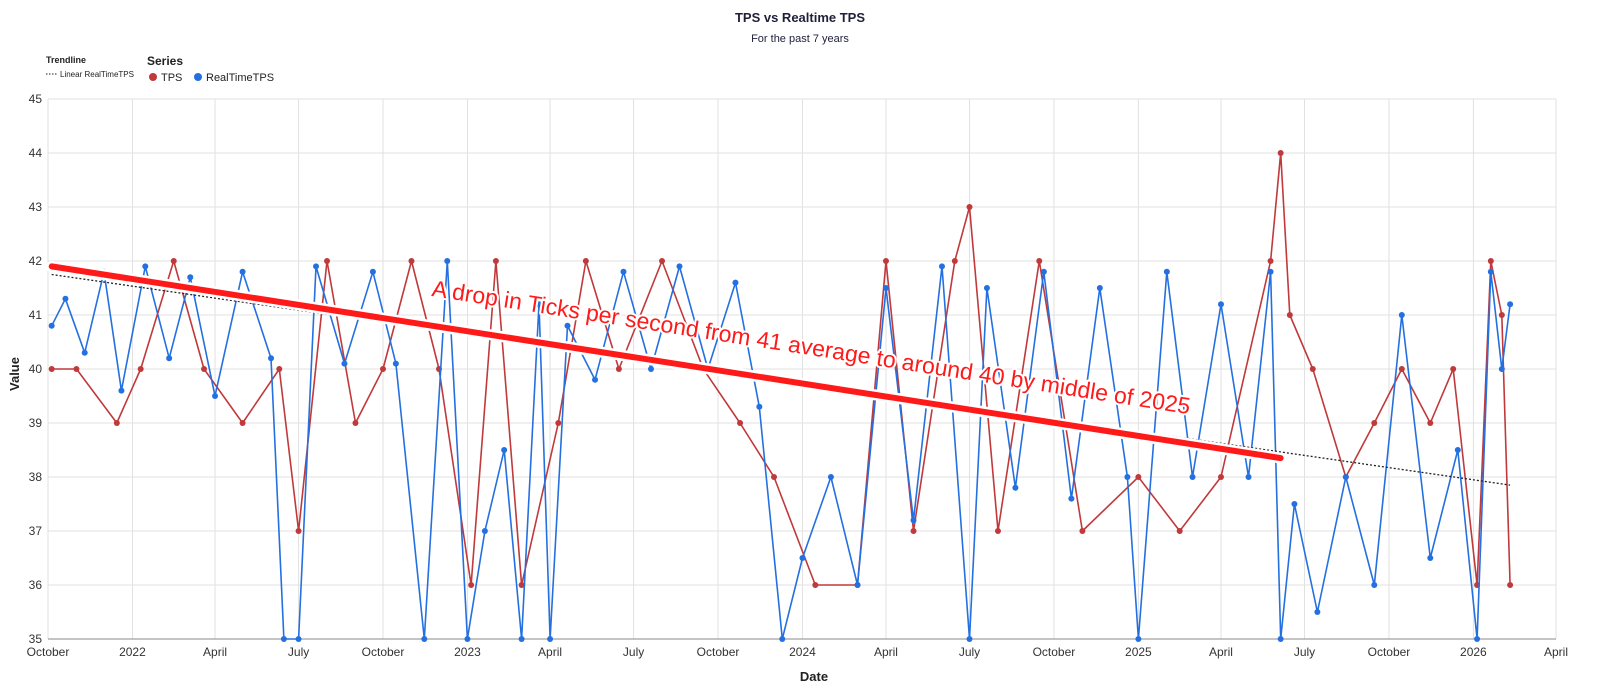 This screenshot has width=1600, height=689. I want to click on y-tick-label: 35, so click(36, 639).